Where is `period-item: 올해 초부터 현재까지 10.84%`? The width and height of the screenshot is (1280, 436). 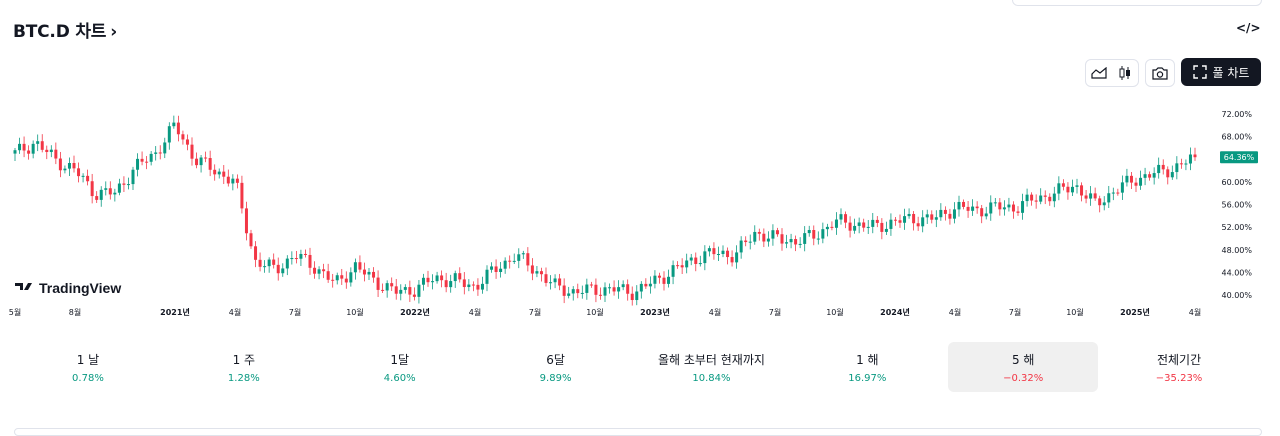 period-item: 올해 초부터 현재까지 10.84% is located at coordinates (712, 367).